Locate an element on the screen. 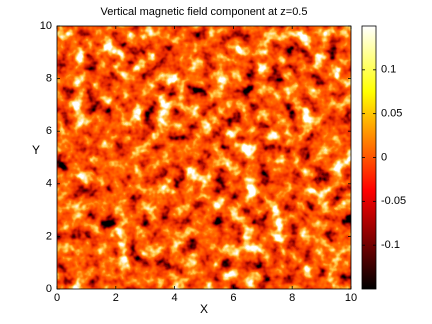 The image size is (432, 324). x-tick-label: 2 is located at coordinates (116, 298).